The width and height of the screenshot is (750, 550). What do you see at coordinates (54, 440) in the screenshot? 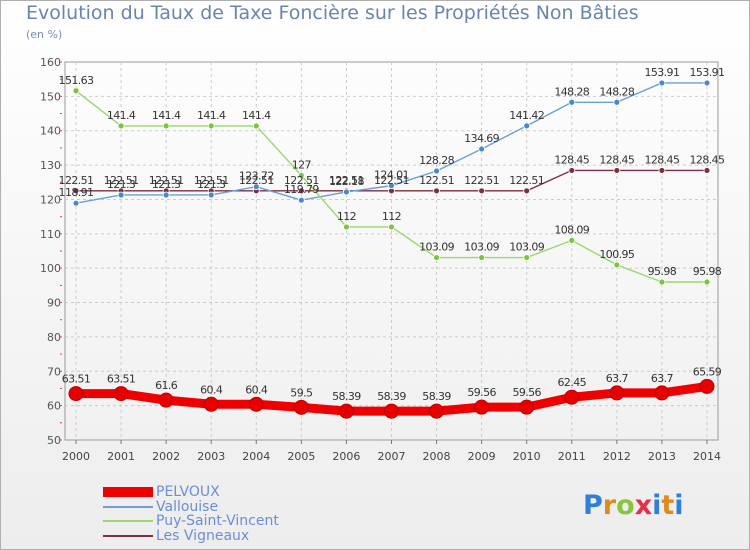
I see `y-tick-label: 50` at bounding box center [54, 440].